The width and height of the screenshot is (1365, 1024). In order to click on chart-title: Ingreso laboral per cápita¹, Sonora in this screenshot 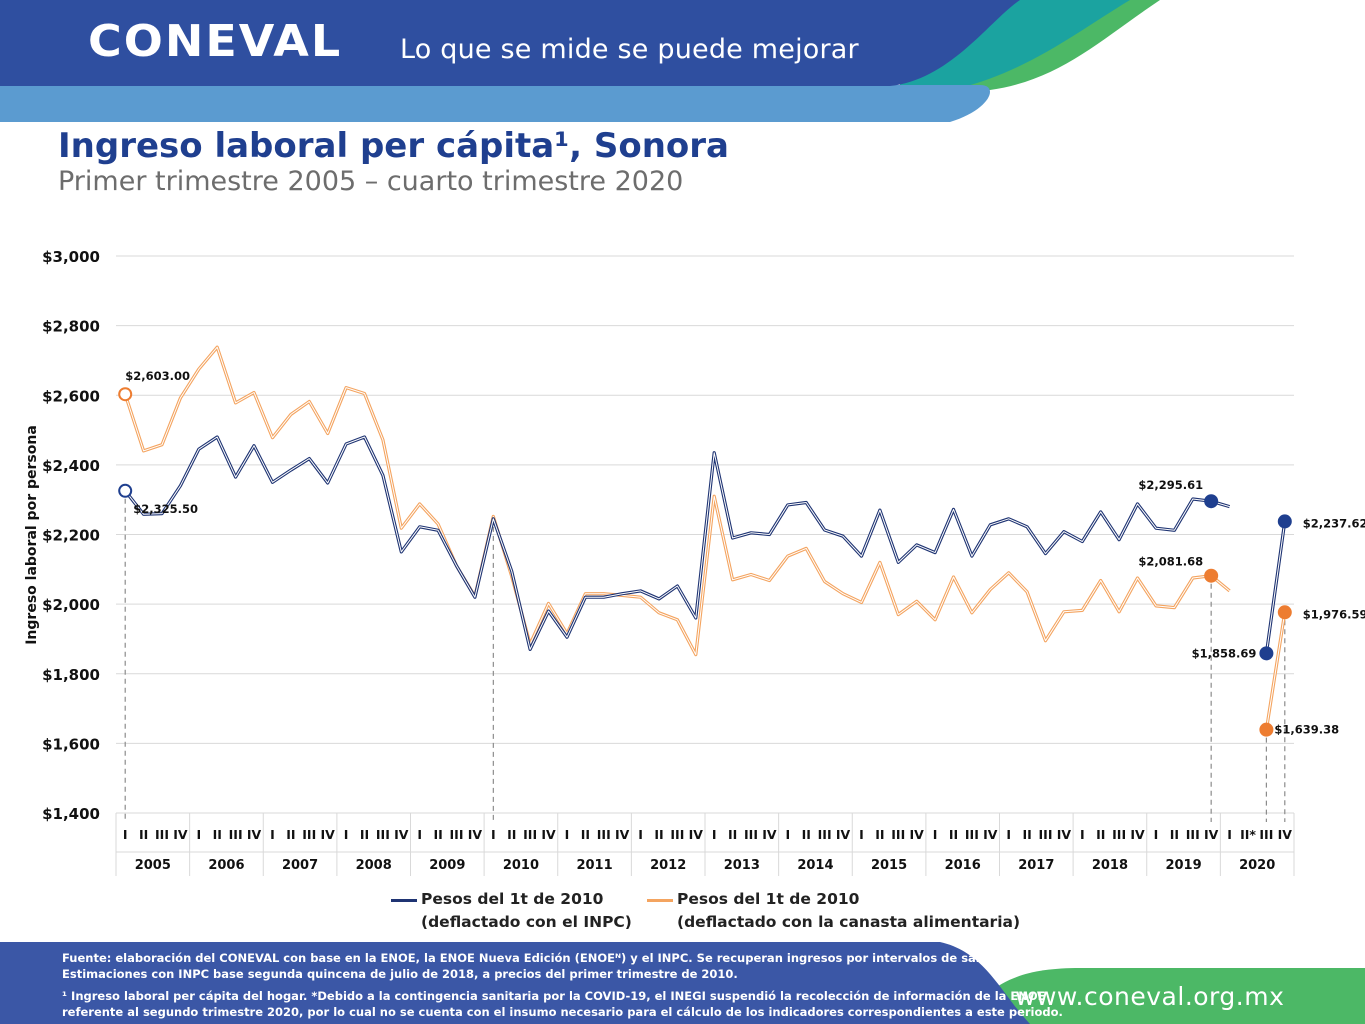, I will do `click(394, 146)`.